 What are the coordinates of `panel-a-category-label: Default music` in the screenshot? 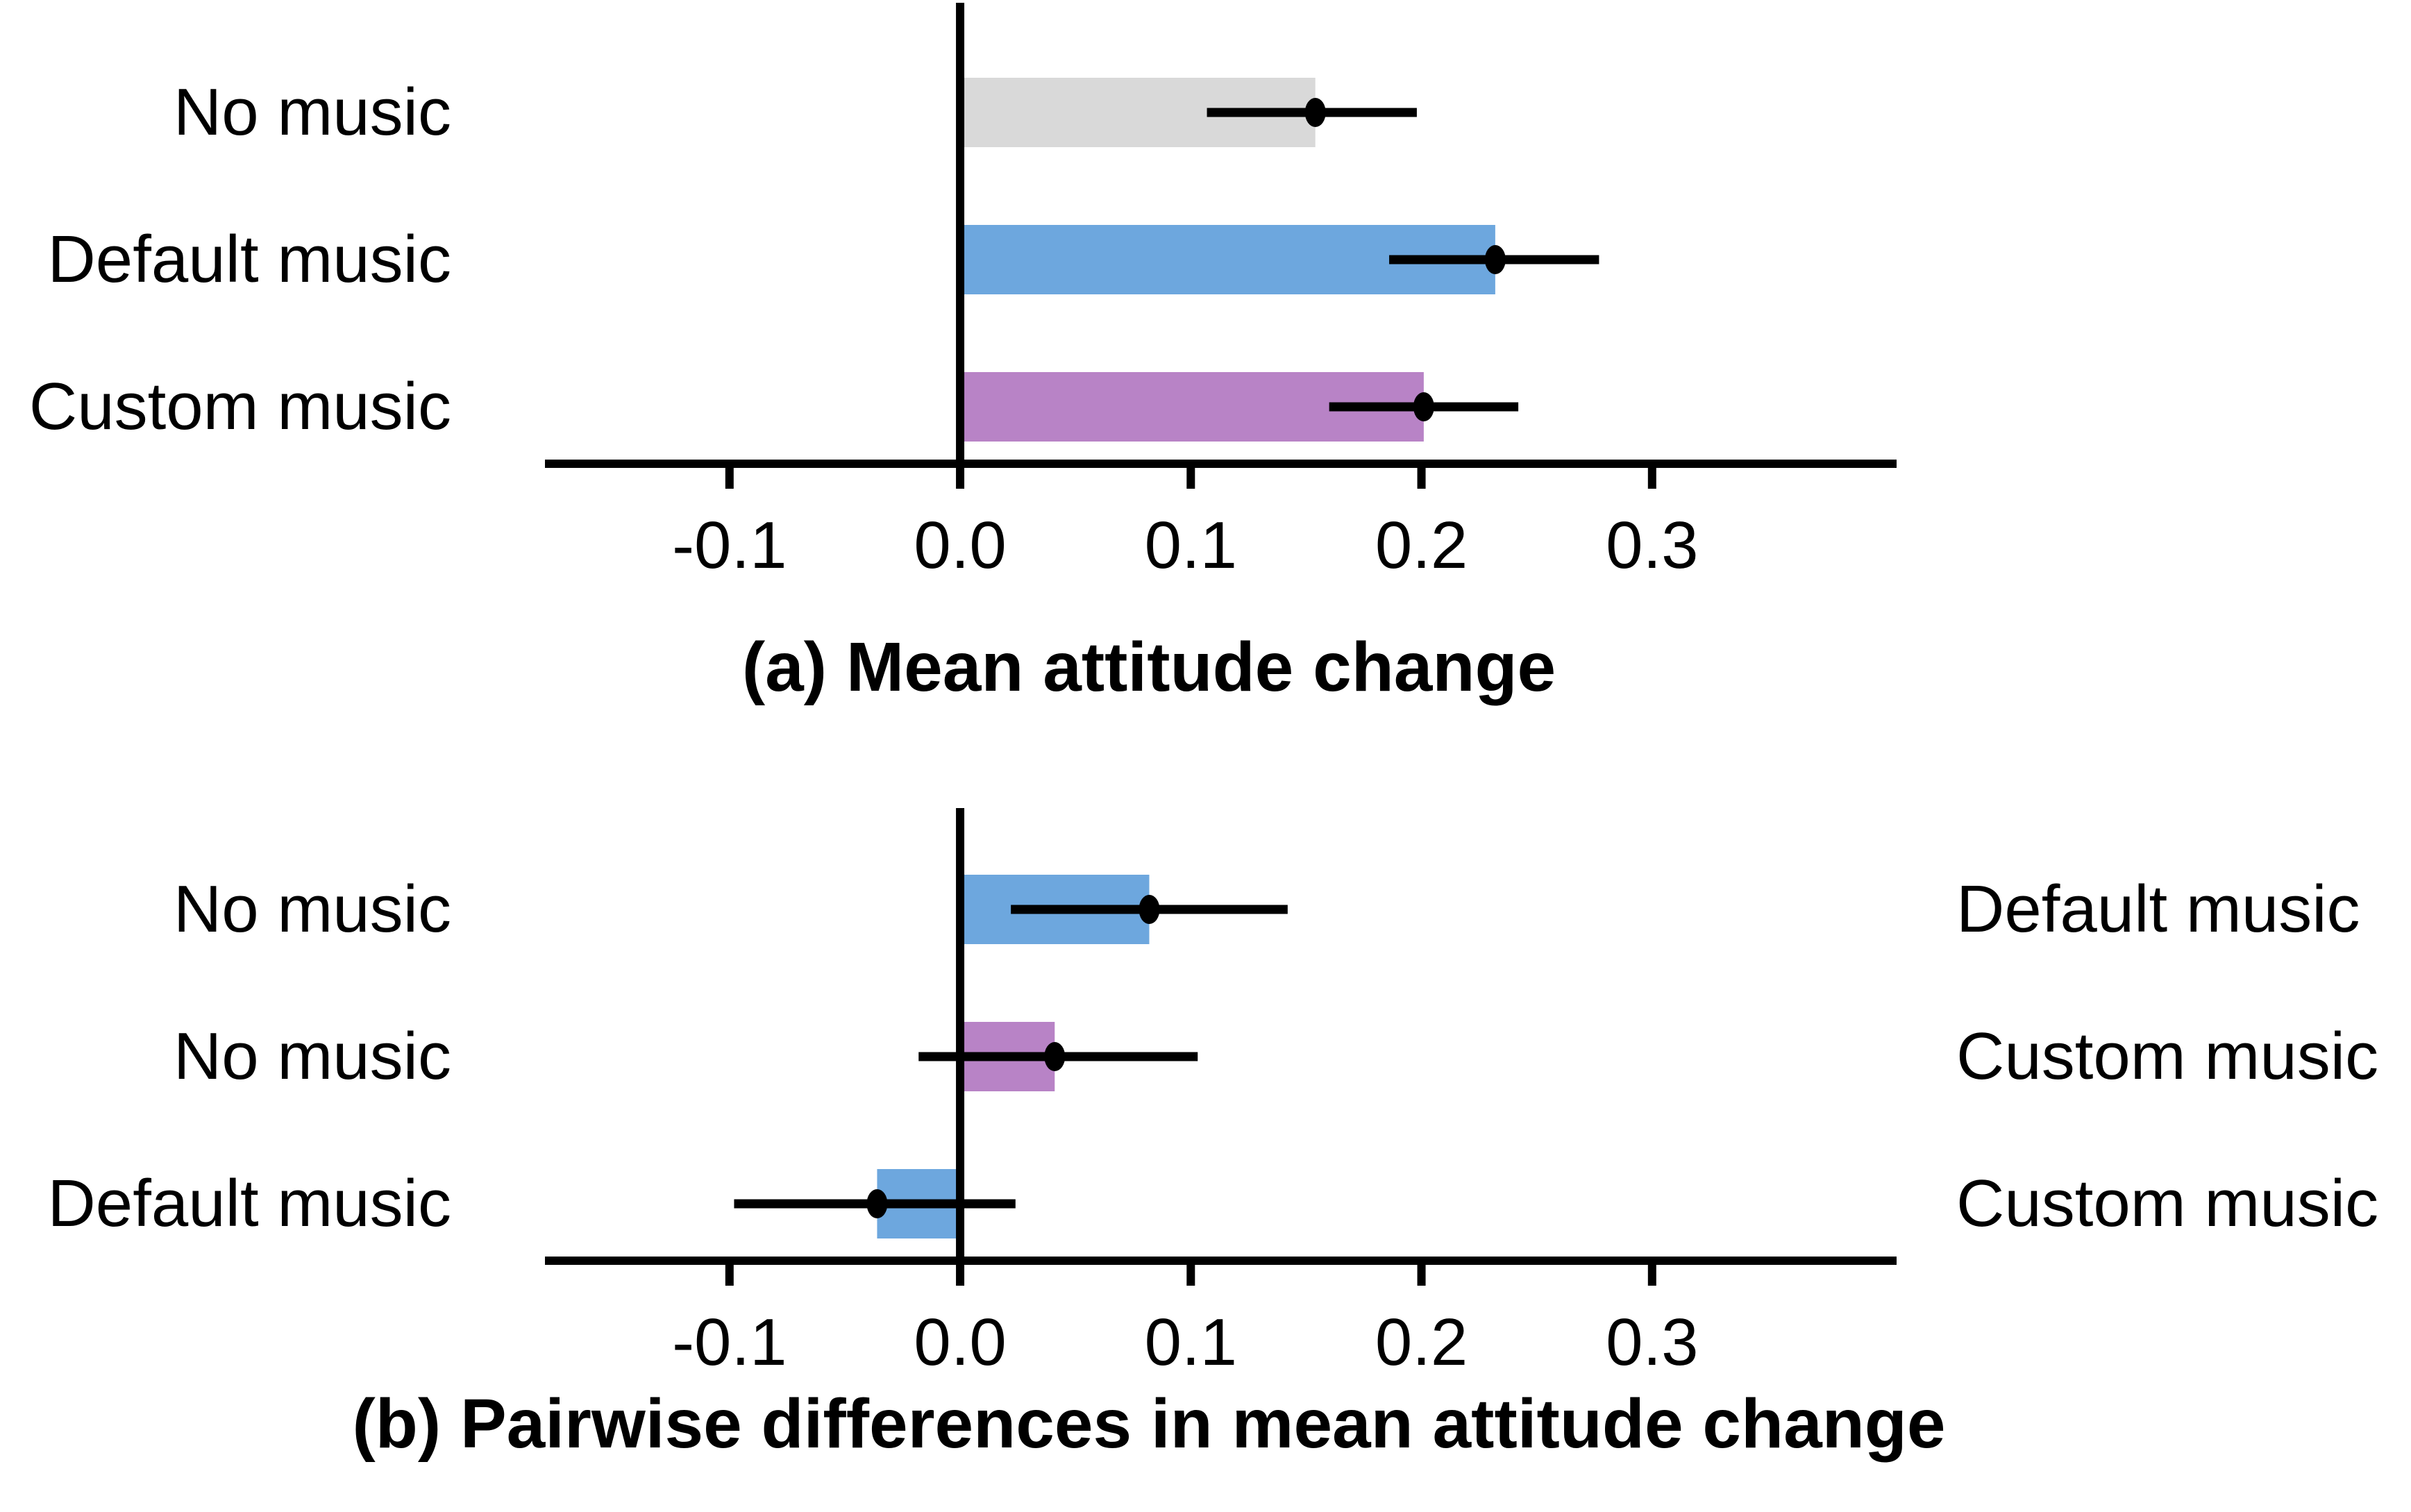 It's located at (249, 259).